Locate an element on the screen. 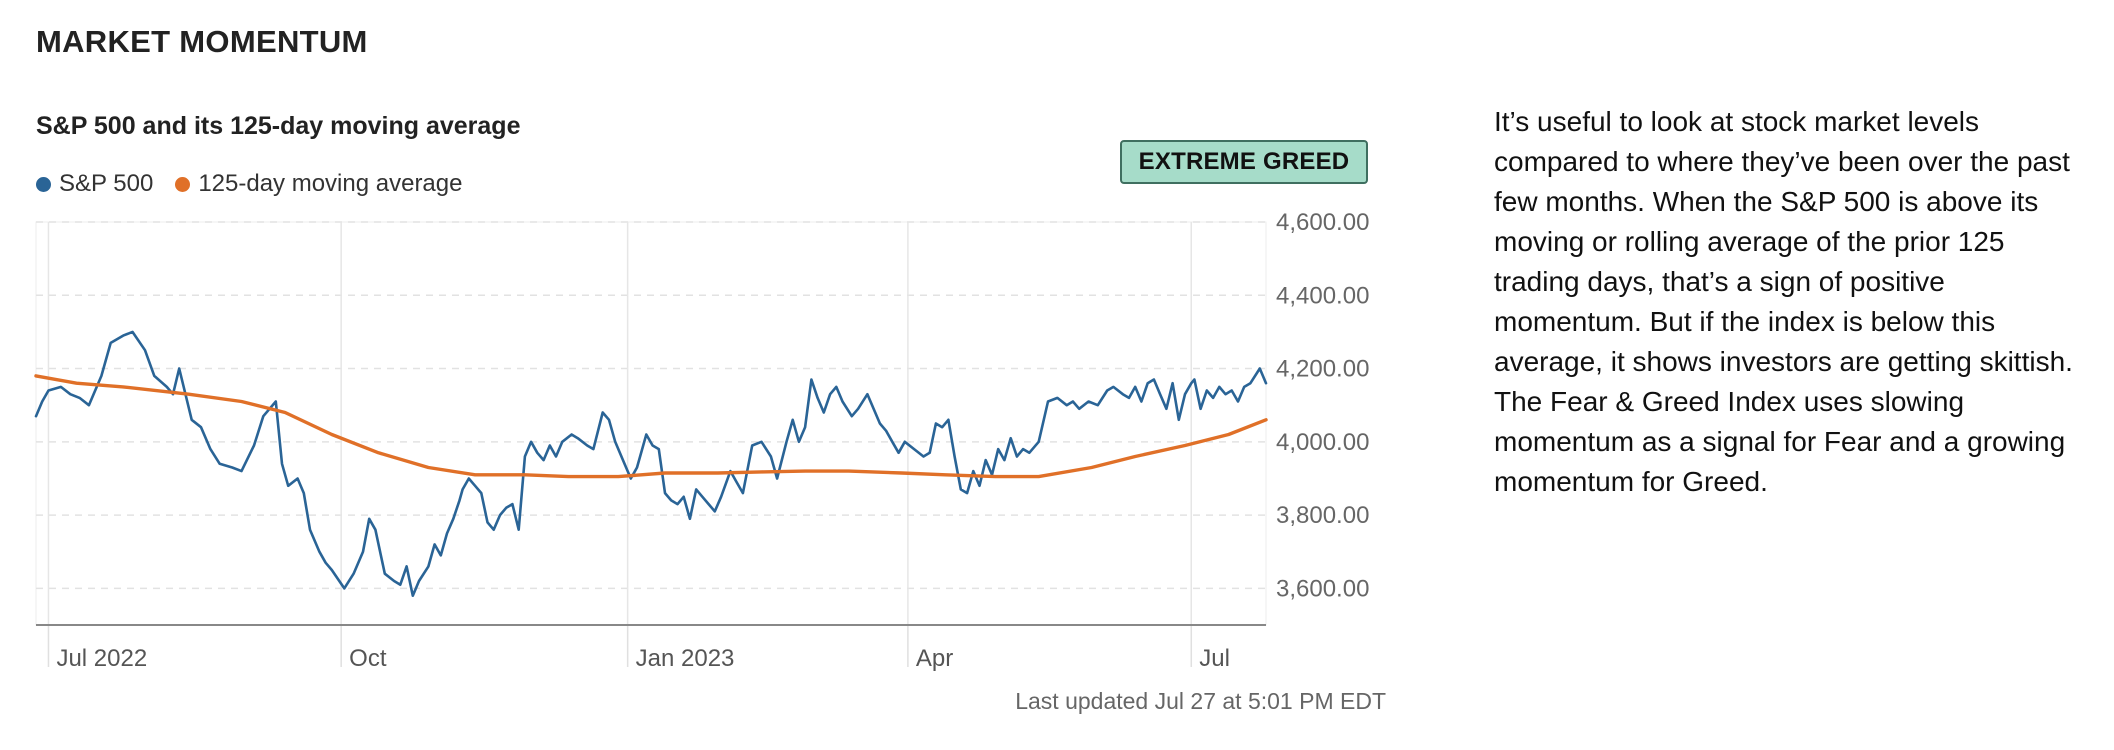  legend-label-moving-average: 125-day moving average is located at coordinates (330, 183).